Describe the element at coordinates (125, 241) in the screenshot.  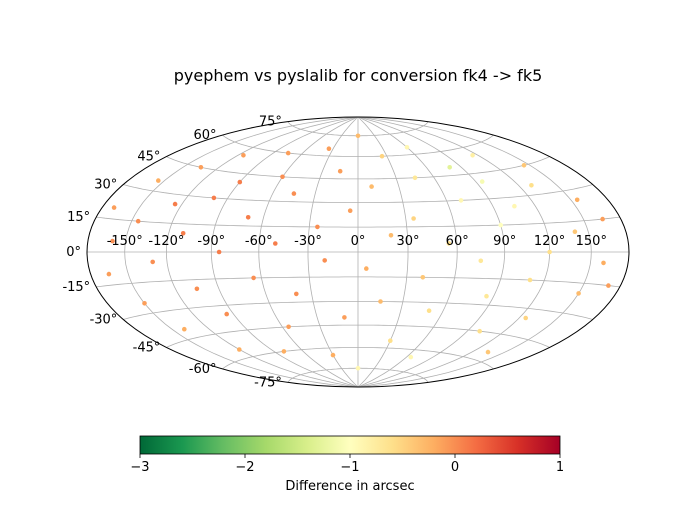
I see `lon-tick-label: -150°` at that location.